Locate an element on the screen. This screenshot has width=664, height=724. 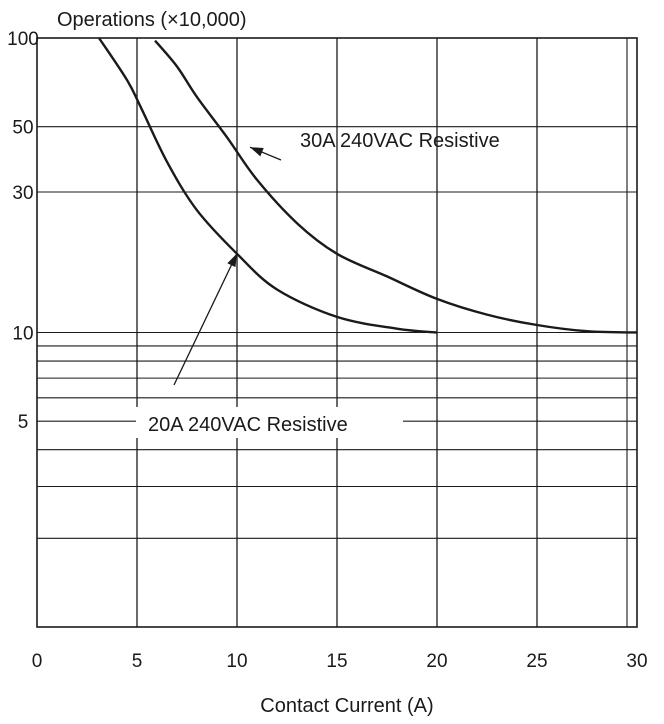
x-tick-label: 30 is located at coordinates (636, 661).